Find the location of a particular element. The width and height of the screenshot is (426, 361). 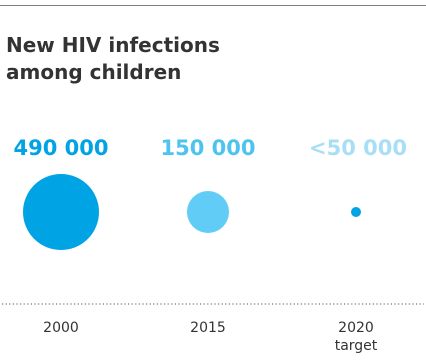

data-label-0: 490 000 is located at coordinates (61, 148).